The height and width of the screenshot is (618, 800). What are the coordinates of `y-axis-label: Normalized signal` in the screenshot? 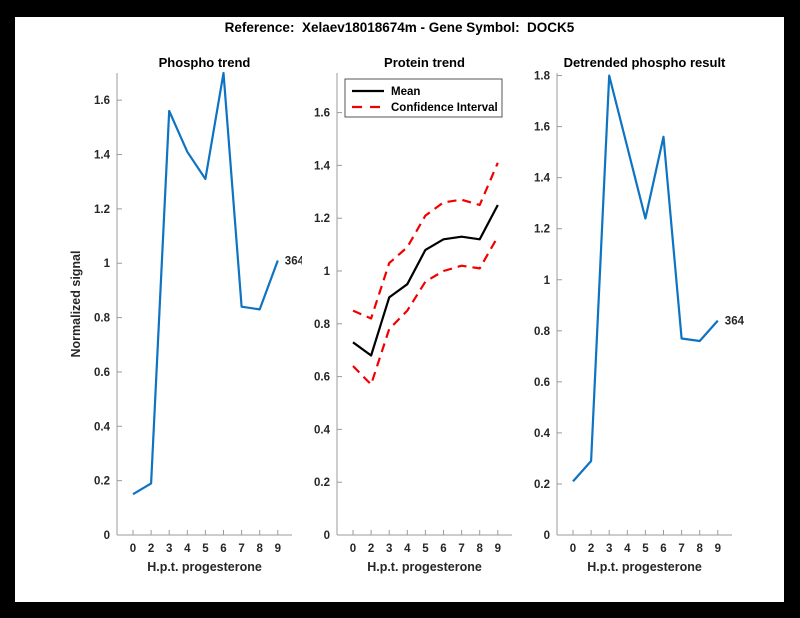 It's located at (76, 304).